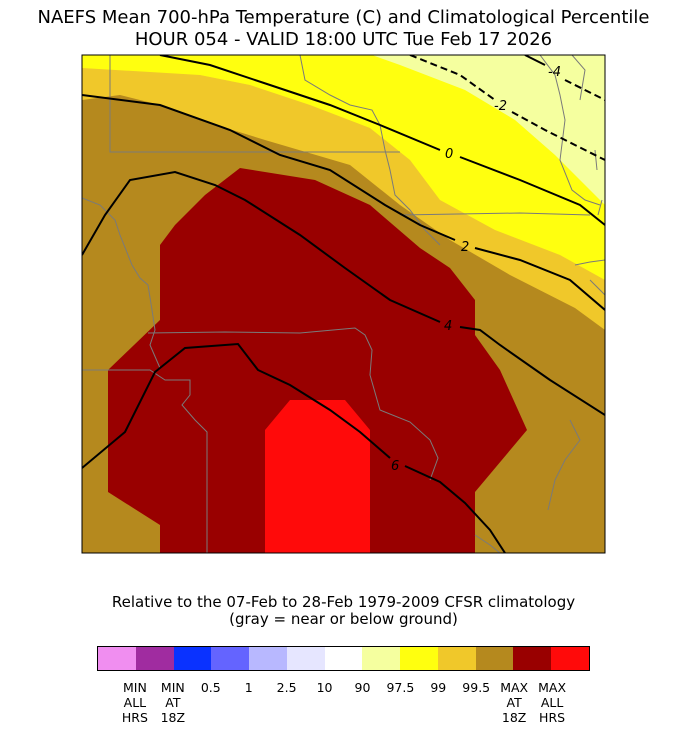 The width and height of the screenshot is (687, 737). I want to click on contour-neg2, so click(507, 108).